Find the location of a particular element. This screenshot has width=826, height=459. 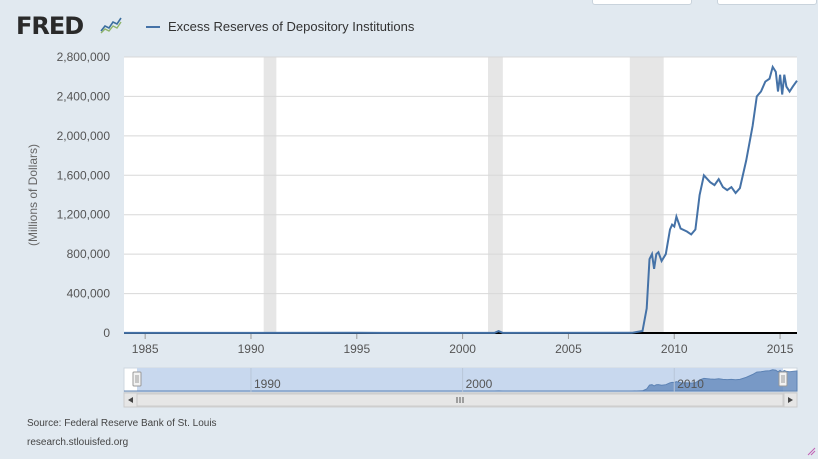

navigator-series-area is located at coordinates (461, 380).